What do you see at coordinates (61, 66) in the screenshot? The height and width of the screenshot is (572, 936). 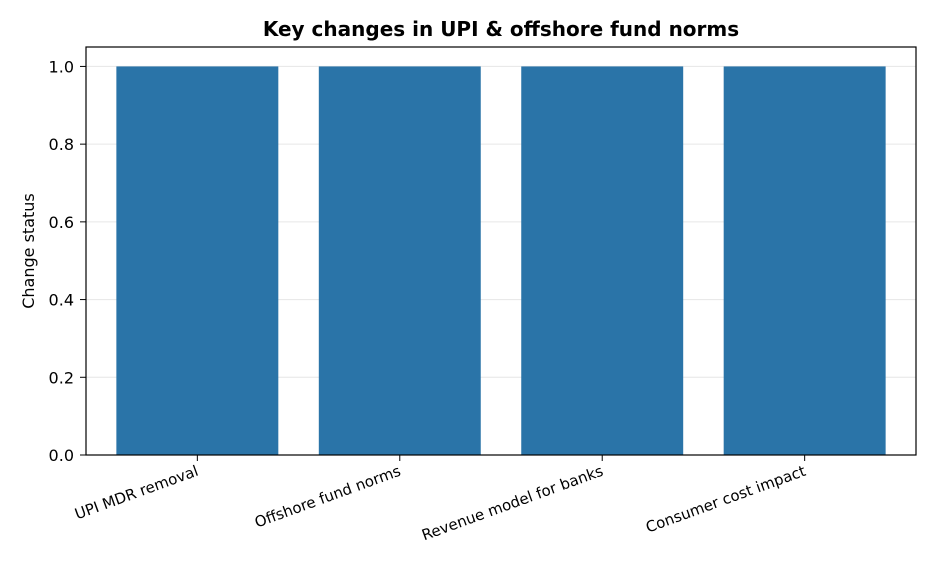 I see `y-tick-label: 1.0` at bounding box center [61, 66].